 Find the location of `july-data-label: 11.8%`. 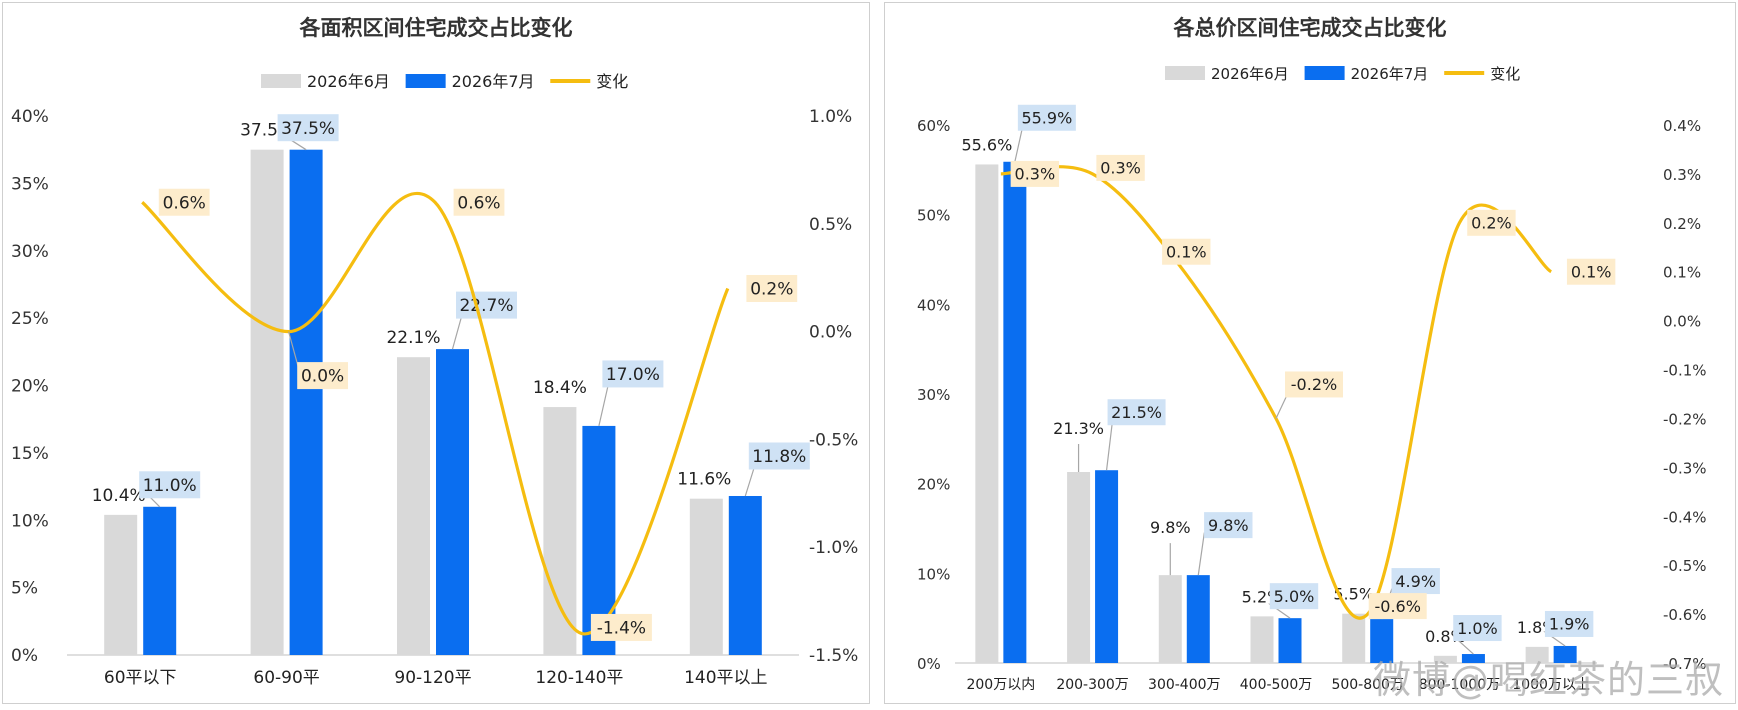

july-data-label: 11.8% is located at coordinates (779, 457).